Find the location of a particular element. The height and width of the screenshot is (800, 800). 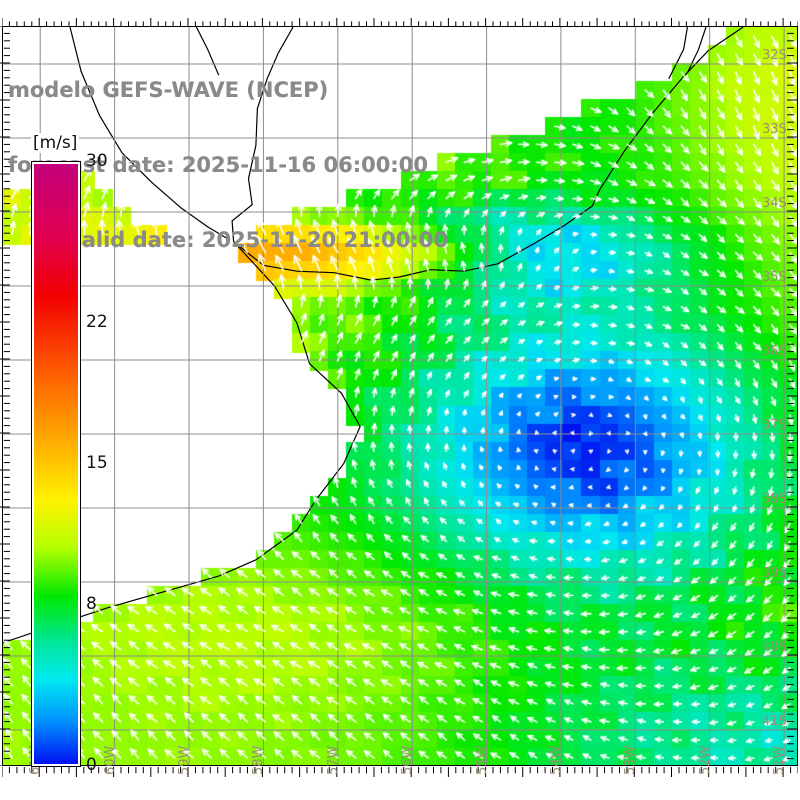

title-model-line: modelo GEFS-WAVE (NCEP) is located at coordinates (168, 90).